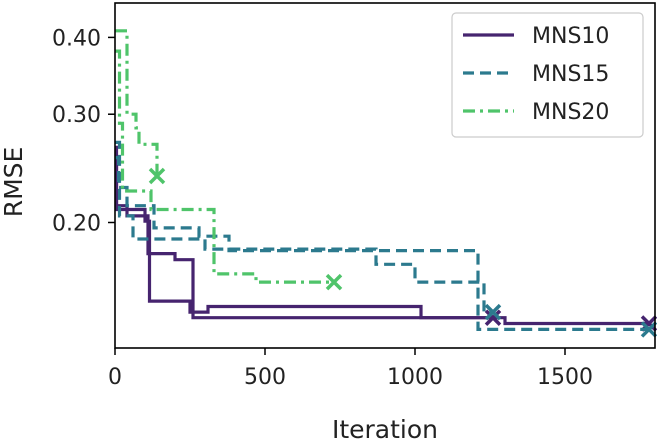 This screenshot has height=440, width=657. What do you see at coordinates (115, 377) in the screenshot?
I see `x-tick-label: 0` at bounding box center [115, 377].